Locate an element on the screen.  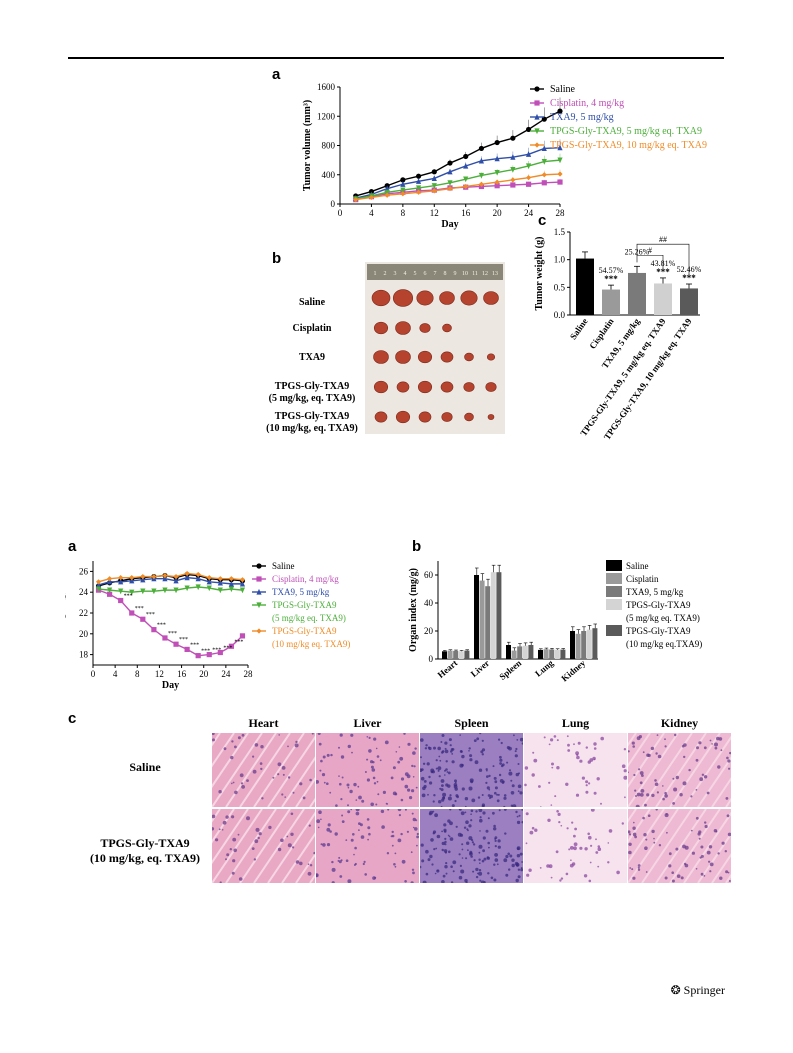
histo-col-heart: Heart is located at coordinates (263, 723).